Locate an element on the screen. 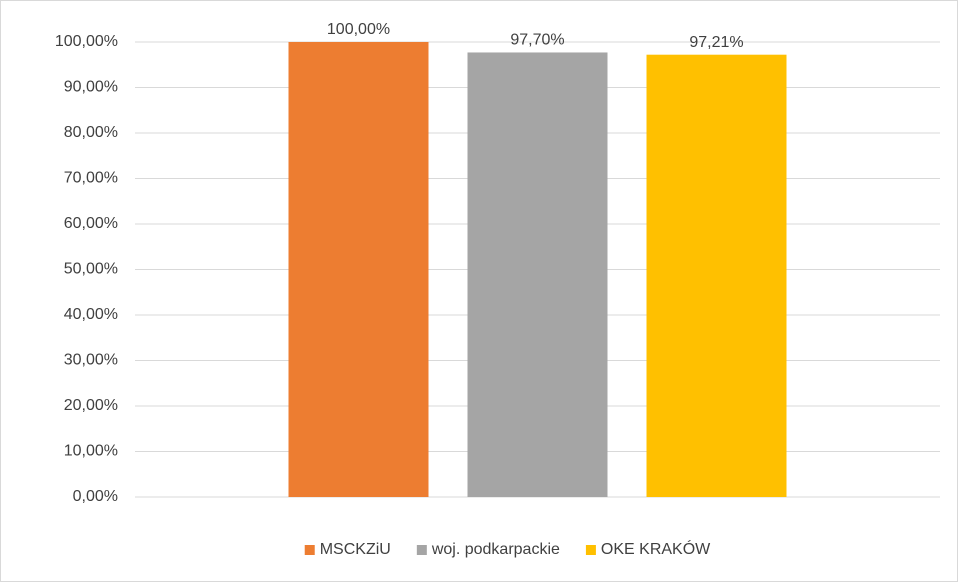 This screenshot has width=958, height=582. legend-label: OKE KRAKÓW is located at coordinates (656, 548).